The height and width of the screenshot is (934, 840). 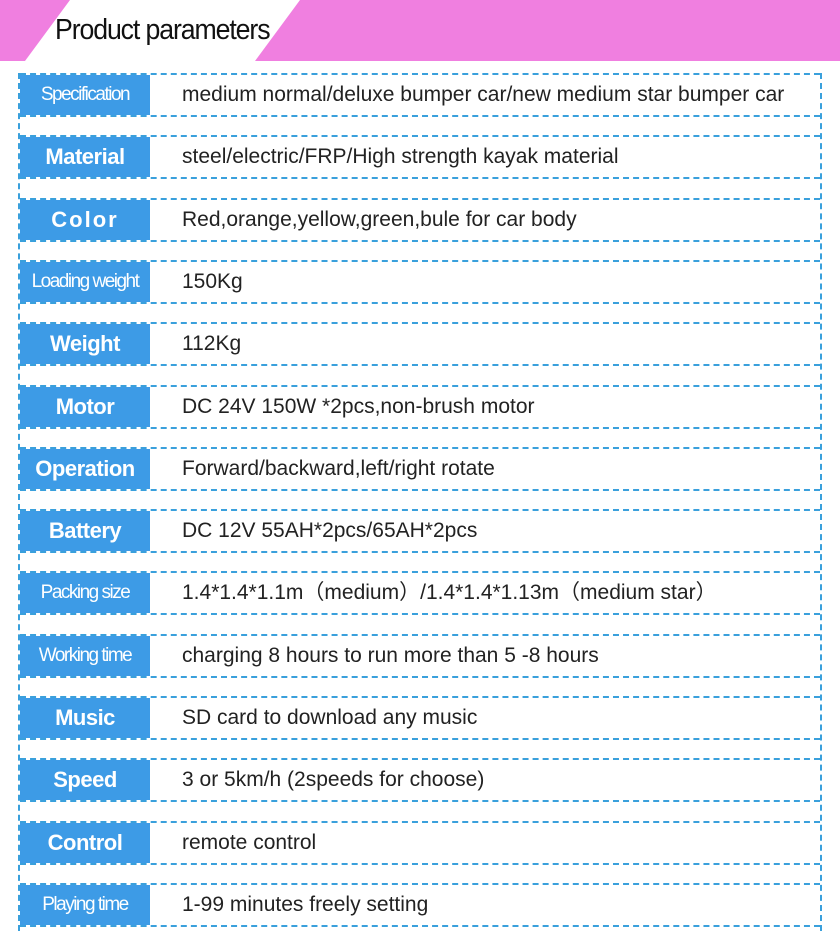 I want to click on row-value: Forward/backward,left/right rotate, so click(x=338, y=468).